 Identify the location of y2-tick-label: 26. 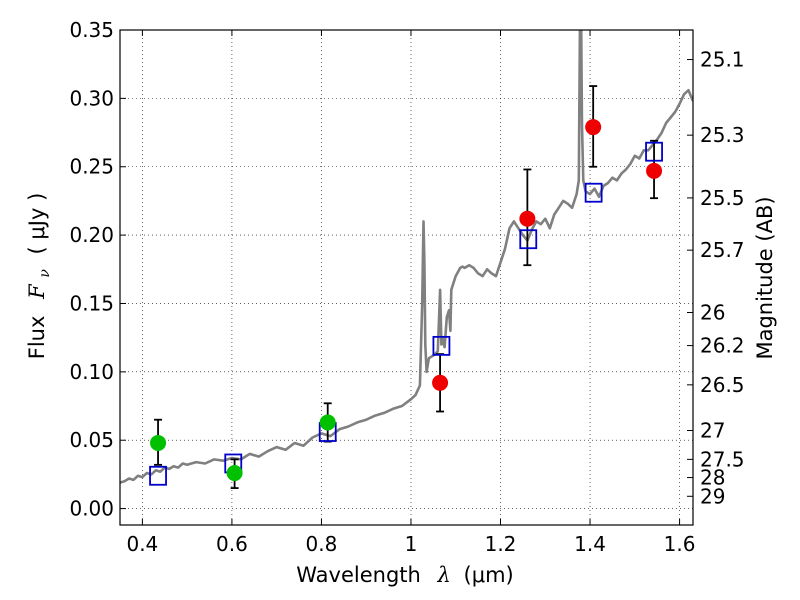
(712, 313).